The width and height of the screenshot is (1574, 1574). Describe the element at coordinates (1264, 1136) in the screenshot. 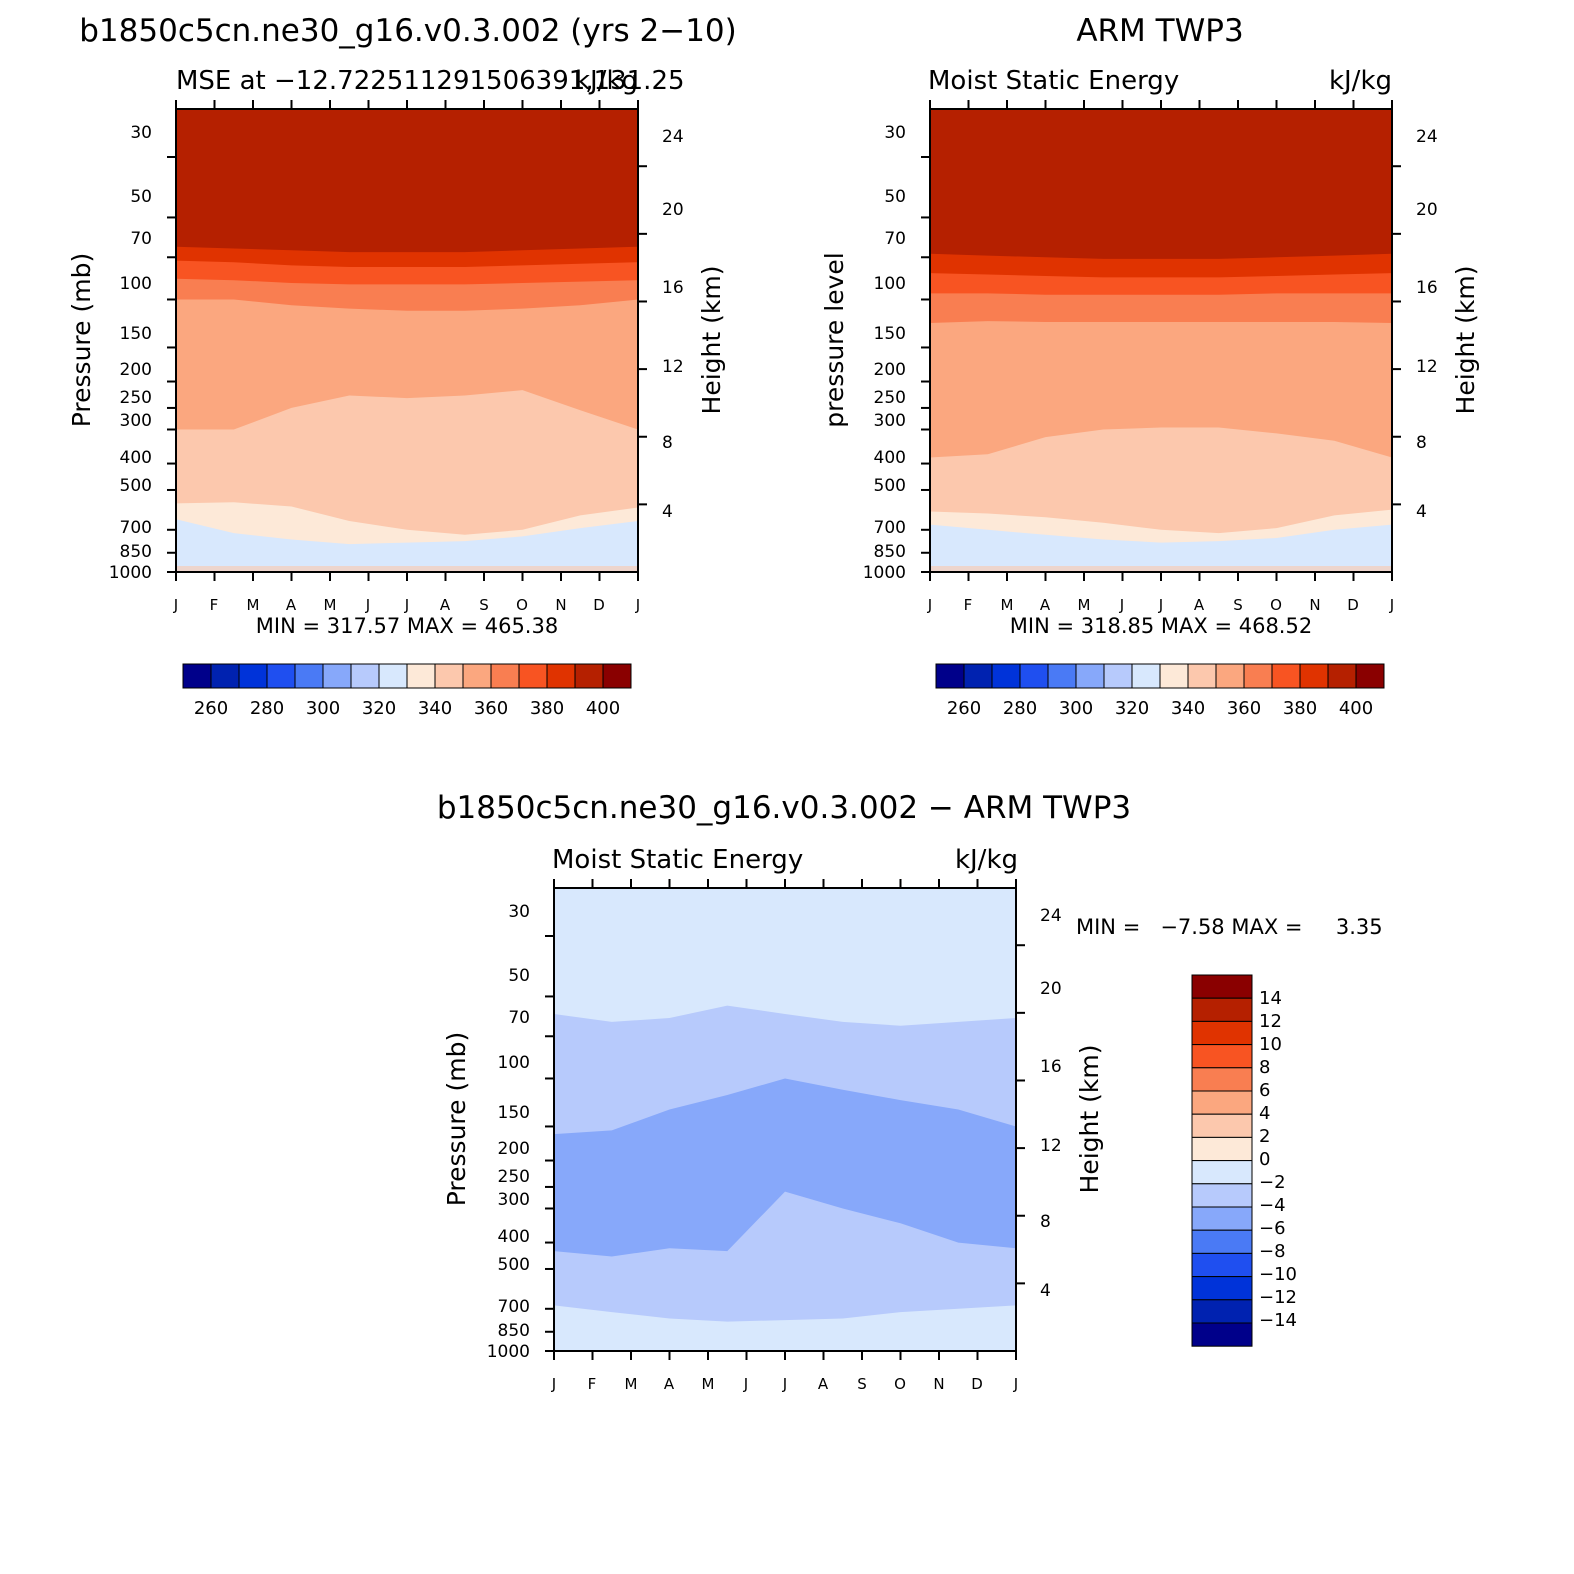

I see `colorbar-label: 2` at that location.